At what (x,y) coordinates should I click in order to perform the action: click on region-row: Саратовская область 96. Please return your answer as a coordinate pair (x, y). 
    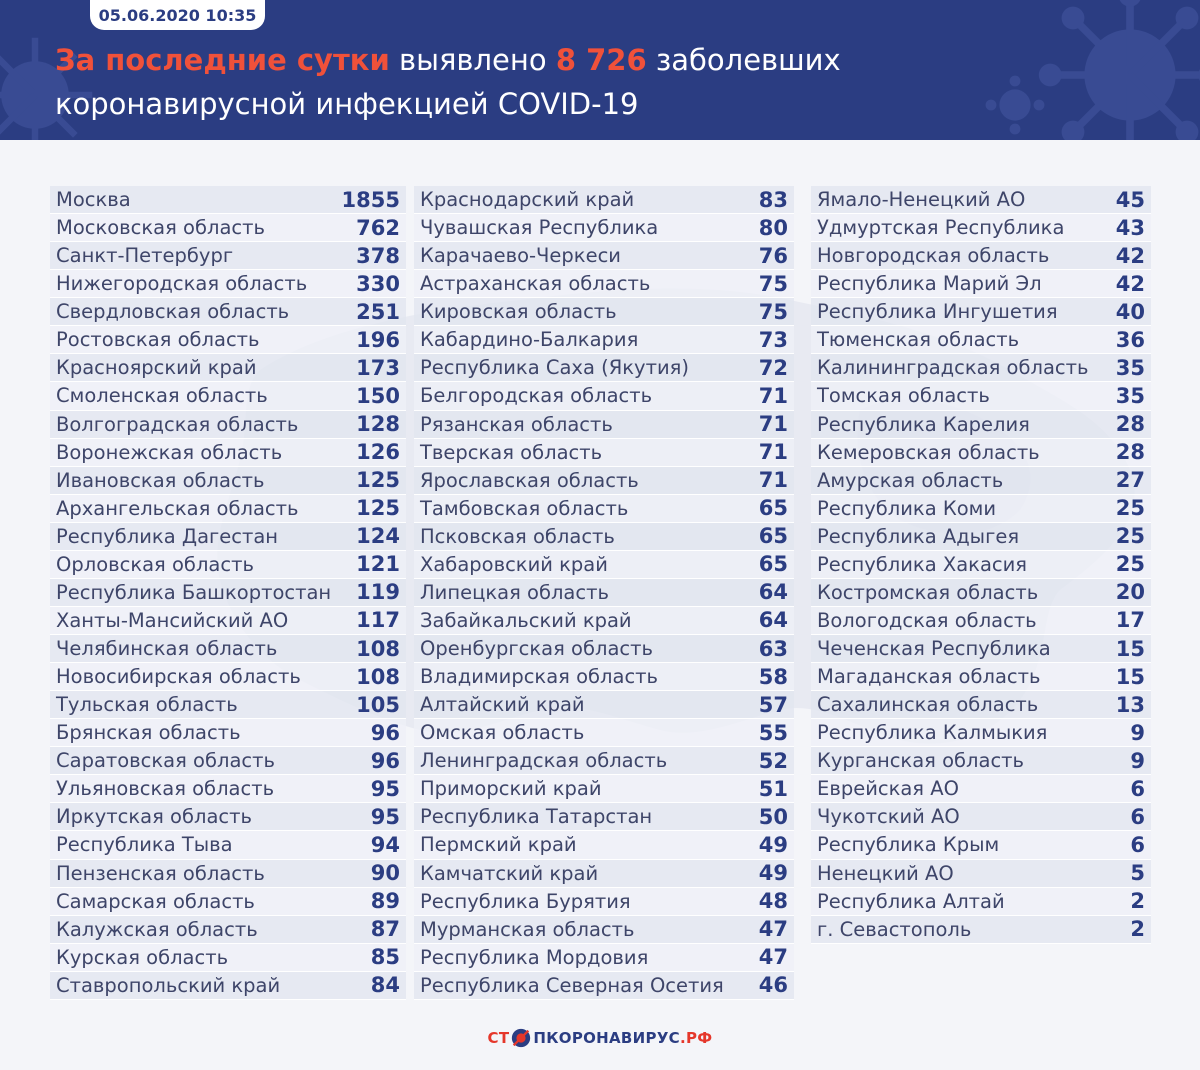
    Looking at the image, I should click on (228, 761).